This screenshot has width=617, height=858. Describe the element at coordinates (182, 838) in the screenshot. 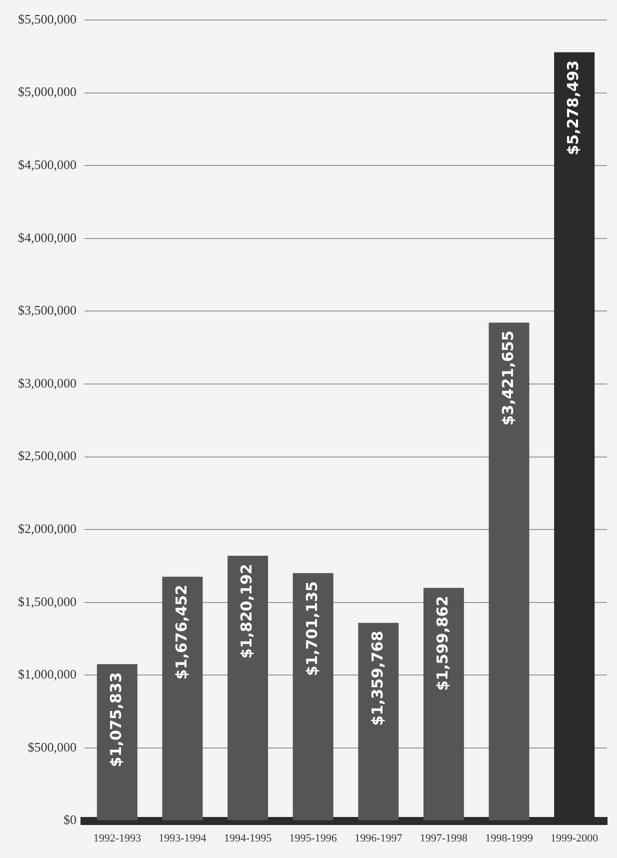

I see `x-tick-label: 1993-1994` at that location.